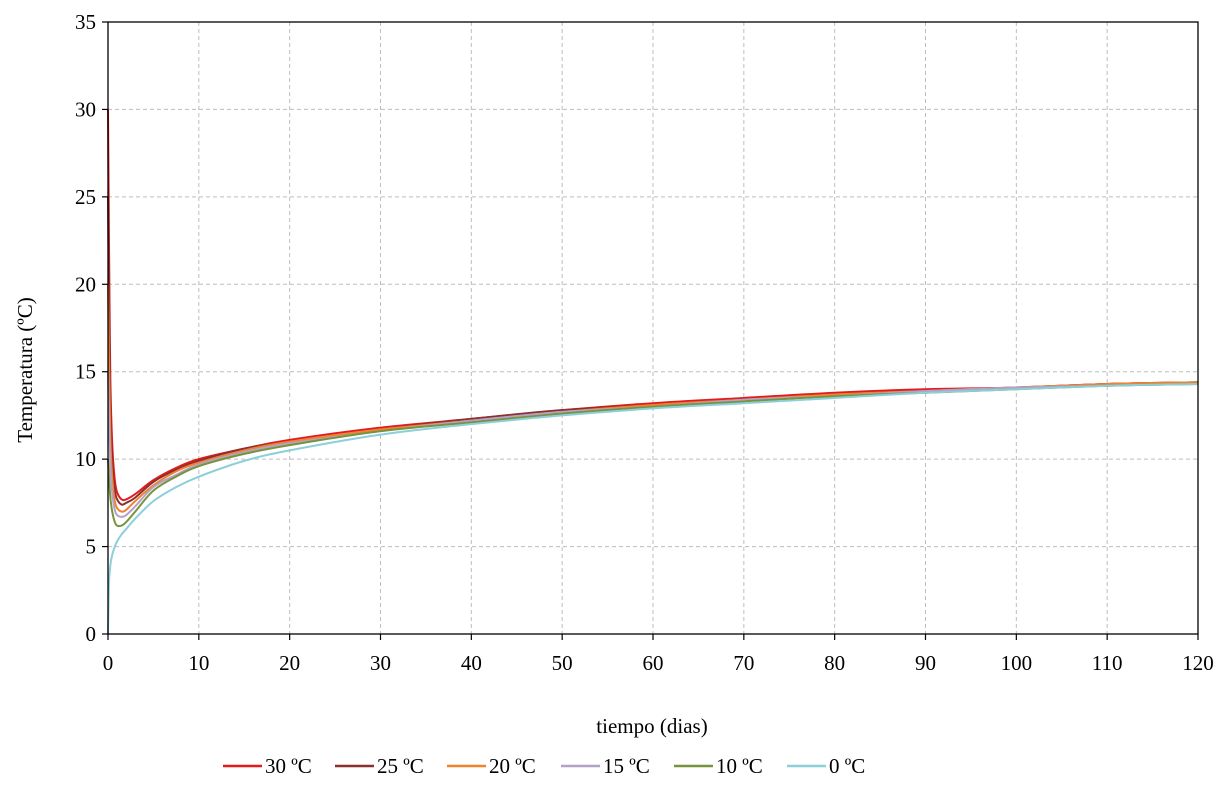 The height and width of the screenshot is (805, 1221). Describe the element at coordinates (91, 328) in the screenshot. I see `y-axis-ticks: 0 5 10 15 20 25 30 35` at that location.